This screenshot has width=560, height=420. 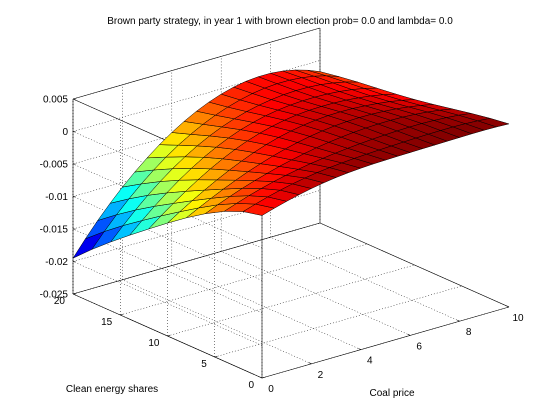 I want to click on y-tick-label: 20, so click(x=60, y=301).